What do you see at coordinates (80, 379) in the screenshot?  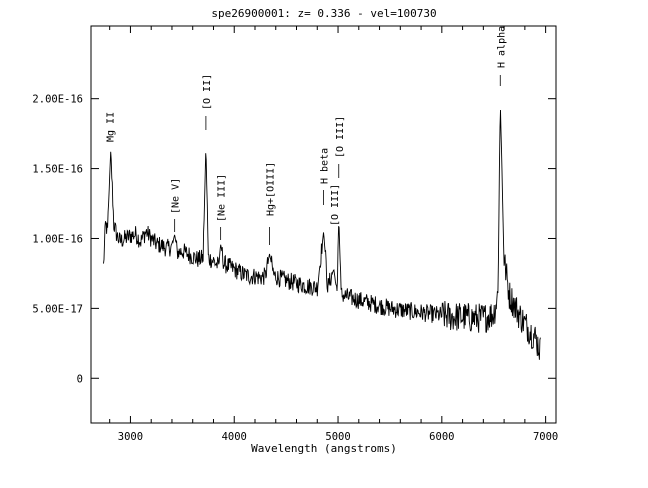 I see `y-tick-label: 0` at bounding box center [80, 379].